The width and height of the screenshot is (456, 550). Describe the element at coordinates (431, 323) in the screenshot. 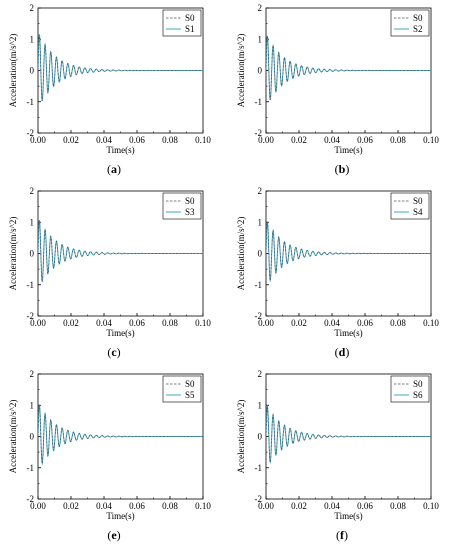

I see `x-tick-label-d-5: 0.10` at that location.